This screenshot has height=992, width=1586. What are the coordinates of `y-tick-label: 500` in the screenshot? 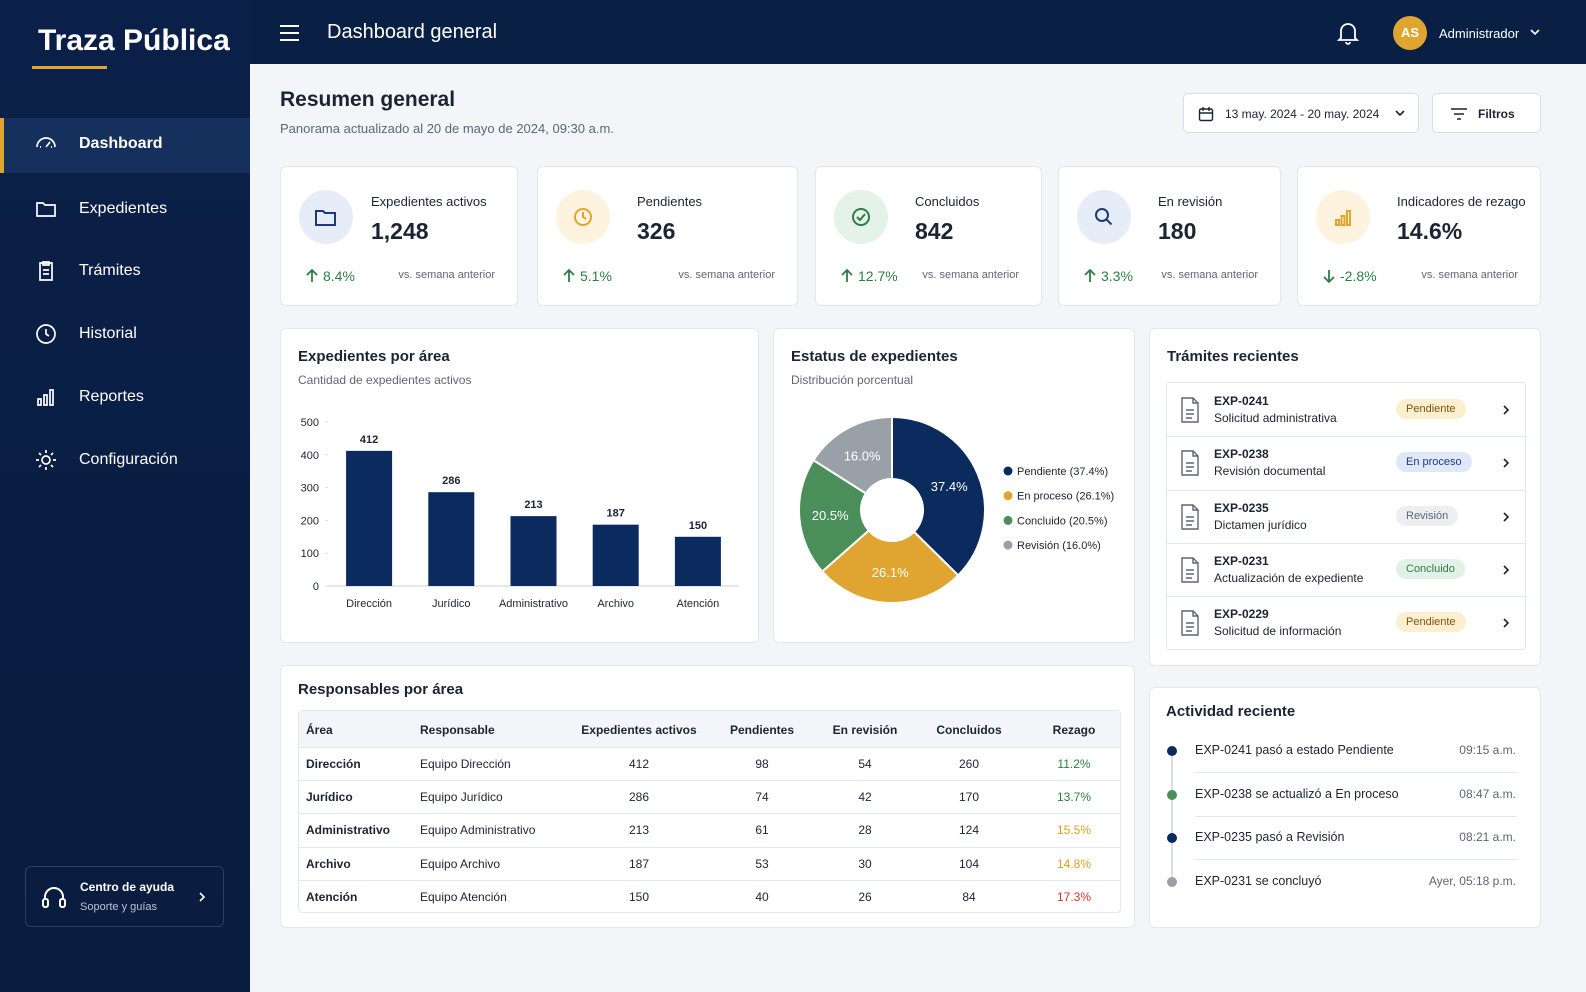 It's located at (310, 423).